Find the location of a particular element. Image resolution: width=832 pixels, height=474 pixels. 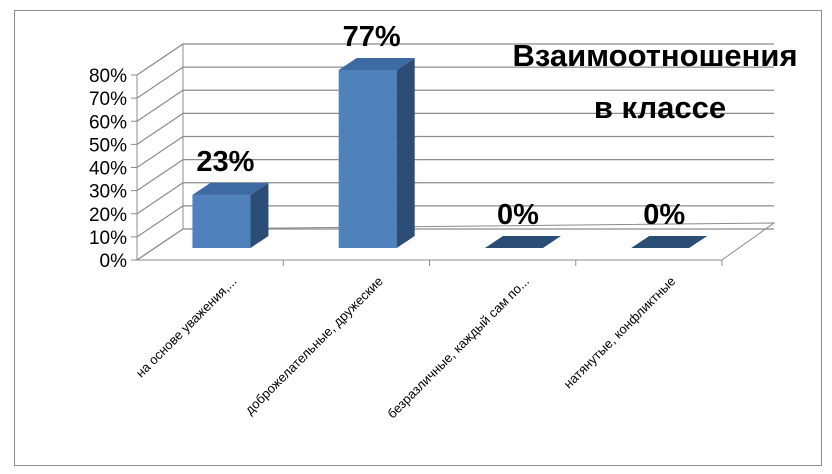

y-tick-label: 20% is located at coordinates (108, 215).